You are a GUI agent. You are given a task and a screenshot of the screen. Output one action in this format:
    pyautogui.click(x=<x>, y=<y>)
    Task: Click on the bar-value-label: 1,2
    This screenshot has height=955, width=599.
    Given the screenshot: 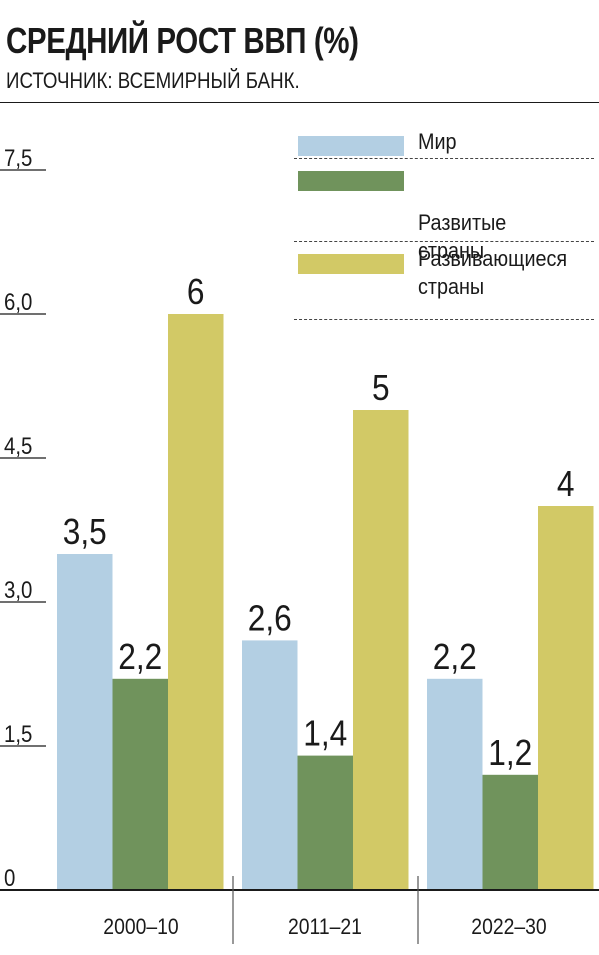 What is the action you would take?
    pyautogui.click(x=510, y=753)
    